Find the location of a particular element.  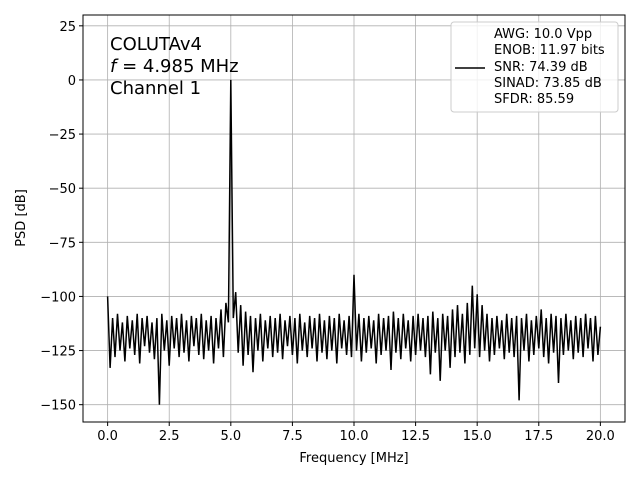

x-tick-label: 15.0 is located at coordinates (477, 436).